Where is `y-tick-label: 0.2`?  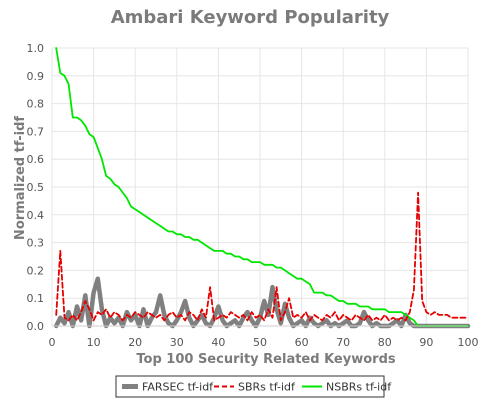
y-tick-label: 0.2 is located at coordinates (36, 270).